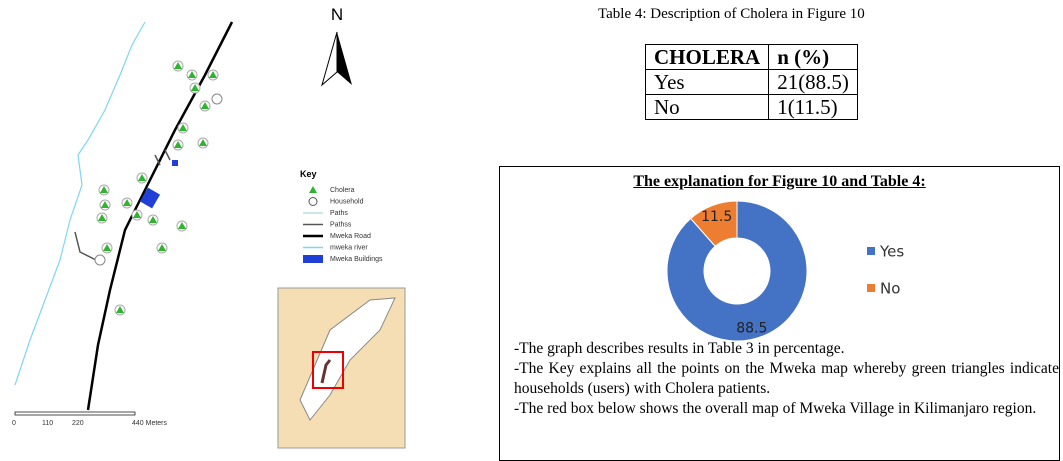 This screenshot has width=1063, height=461. Describe the element at coordinates (707, 107) in the screenshot. I see `cell: No` at that location.